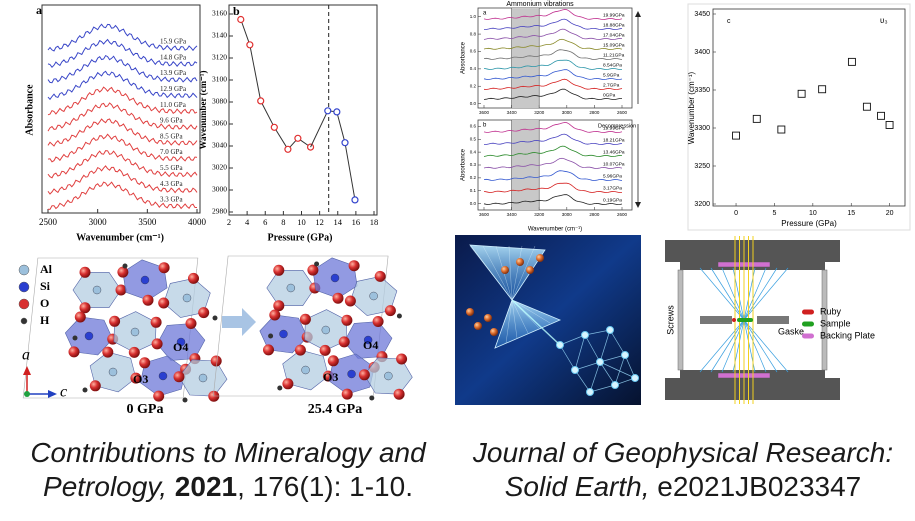 The height and width of the screenshot is (521, 915). I want to click on panel-border, so click(799, 117).